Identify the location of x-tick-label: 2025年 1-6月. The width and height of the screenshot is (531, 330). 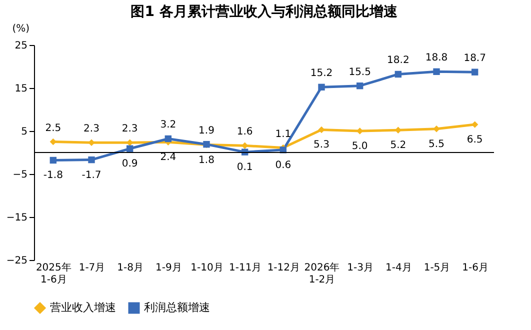
(54, 274).